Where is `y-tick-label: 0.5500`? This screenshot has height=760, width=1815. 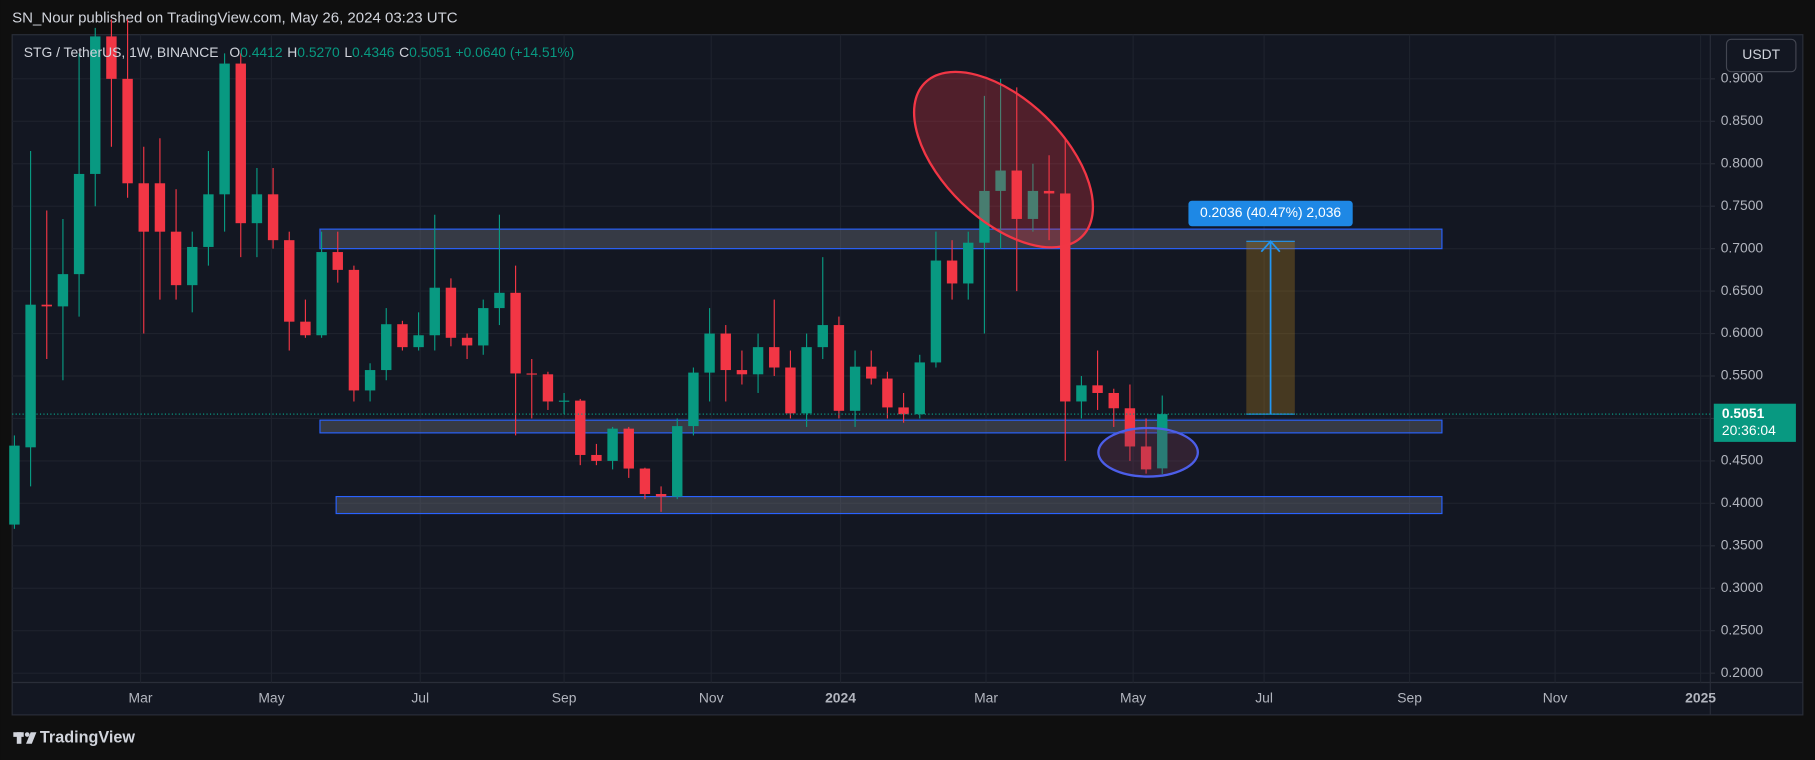
y-tick-label: 0.5500 is located at coordinates (1742, 375).